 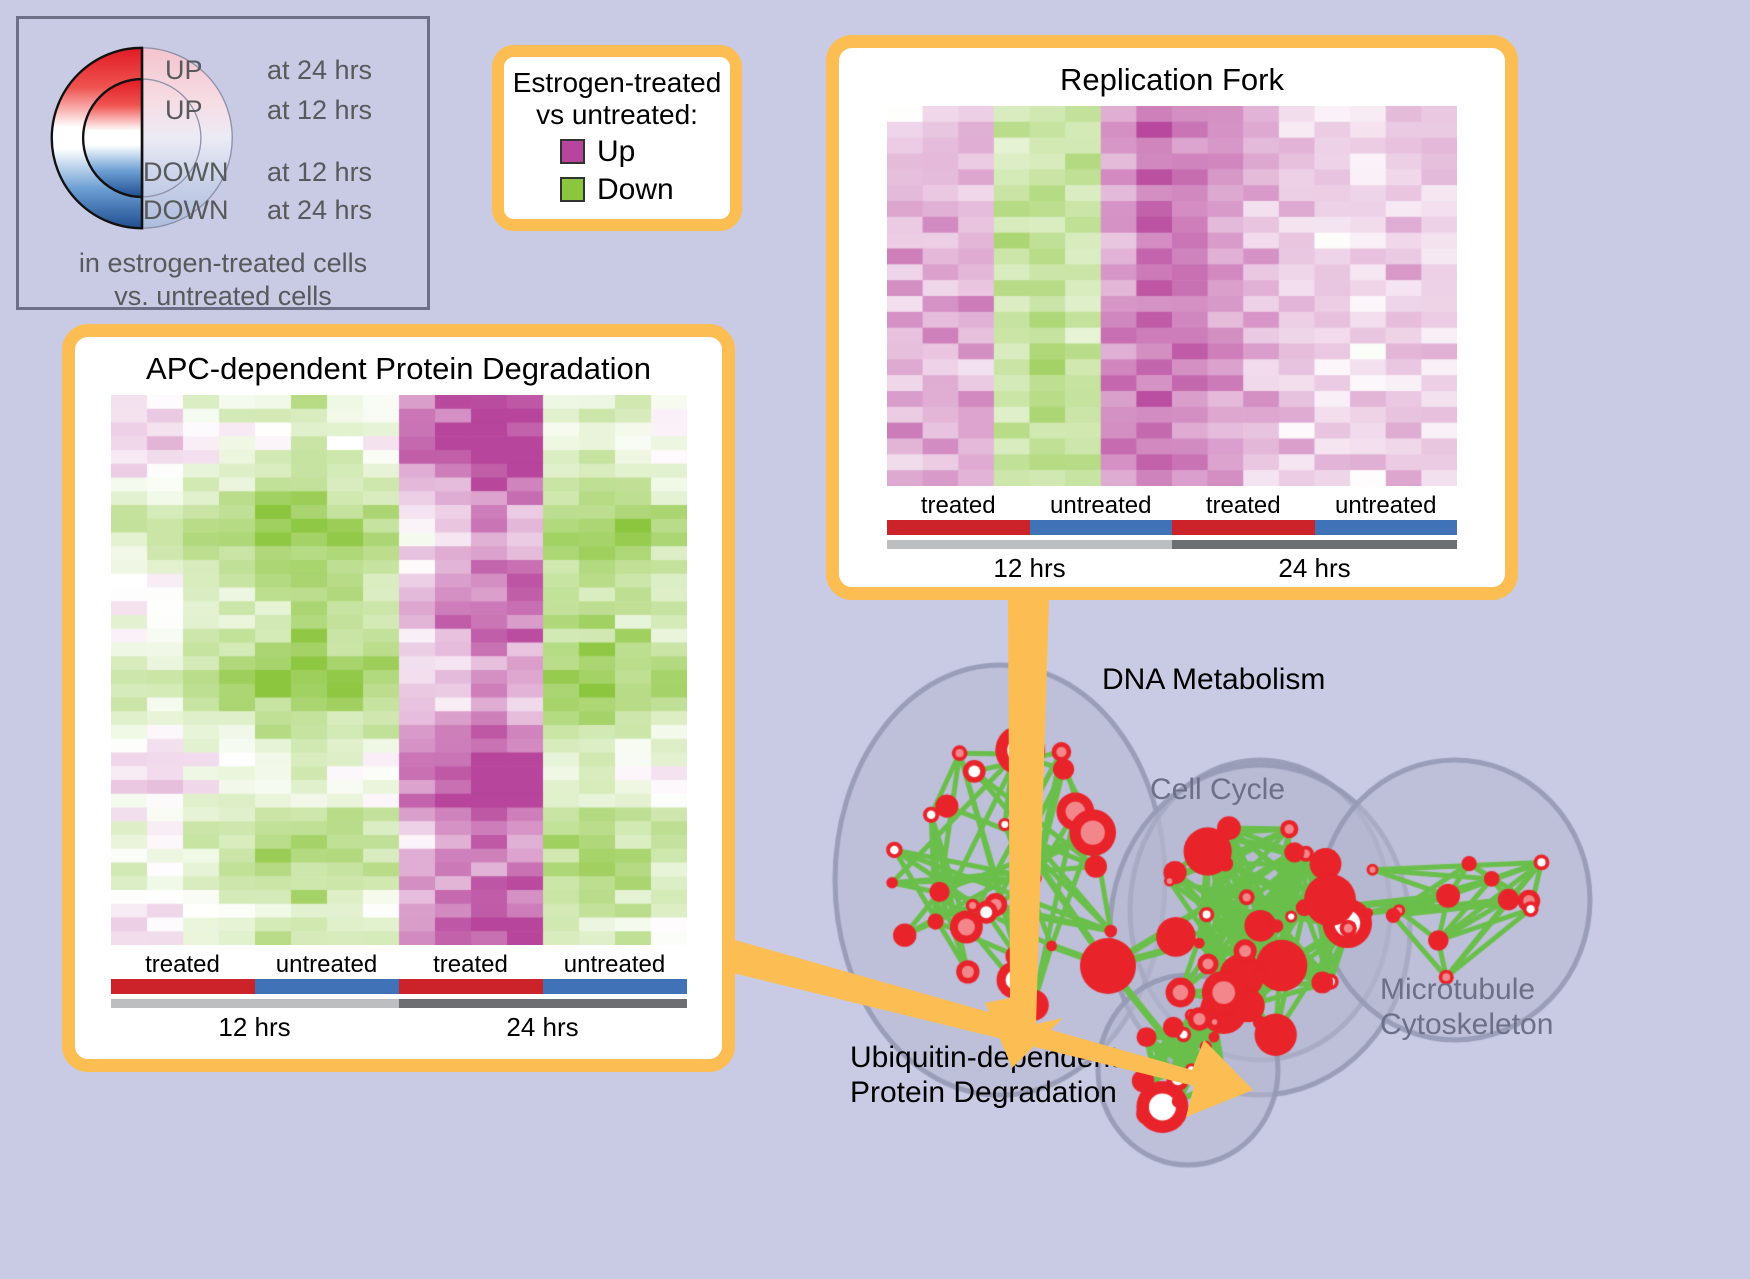 I want to click on key-direction-1: UP, so click(x=184, y=110).